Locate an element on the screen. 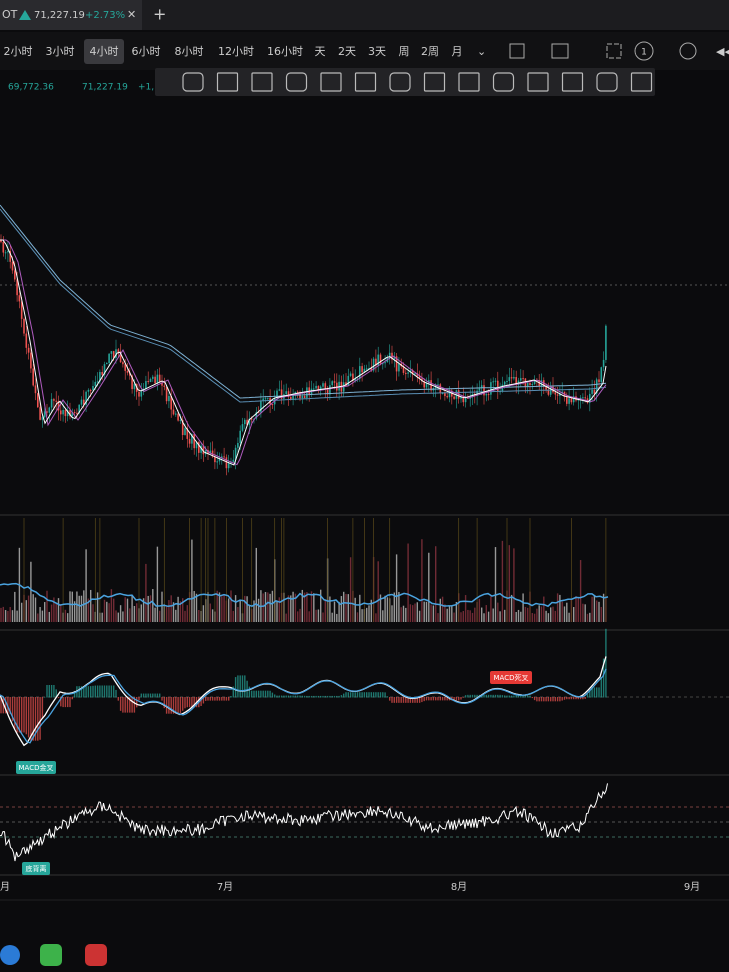  interval-tab: 2周 is located at coordinates (430, 51).